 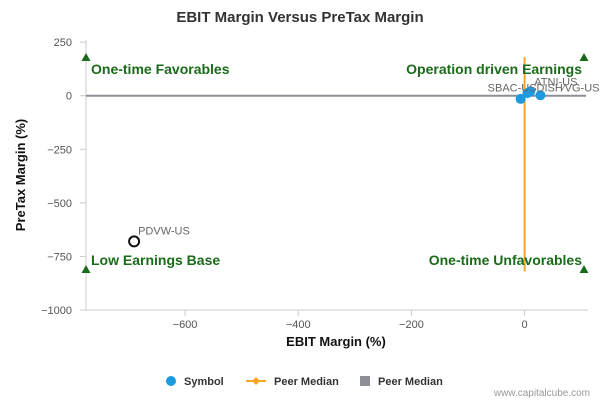 I want to click on quadrant-marker-top-right, so click(x=584, y=57).